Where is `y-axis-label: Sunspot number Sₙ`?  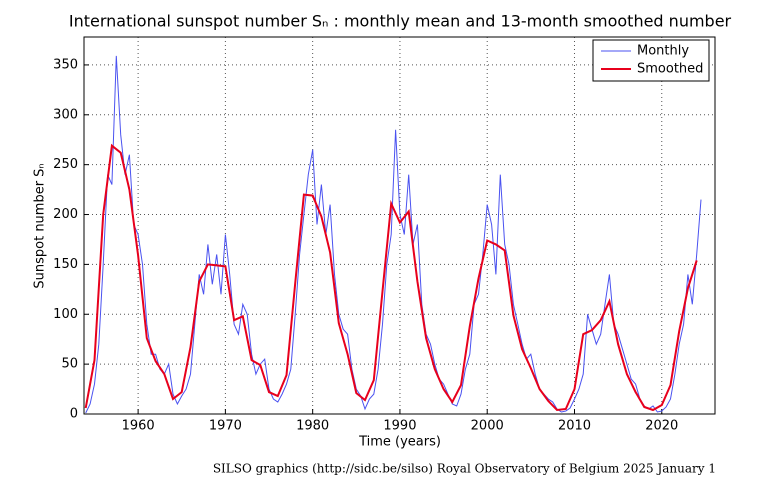 y-axis-label: Sunspot number Sₙ is located at coordinates (40, 225).